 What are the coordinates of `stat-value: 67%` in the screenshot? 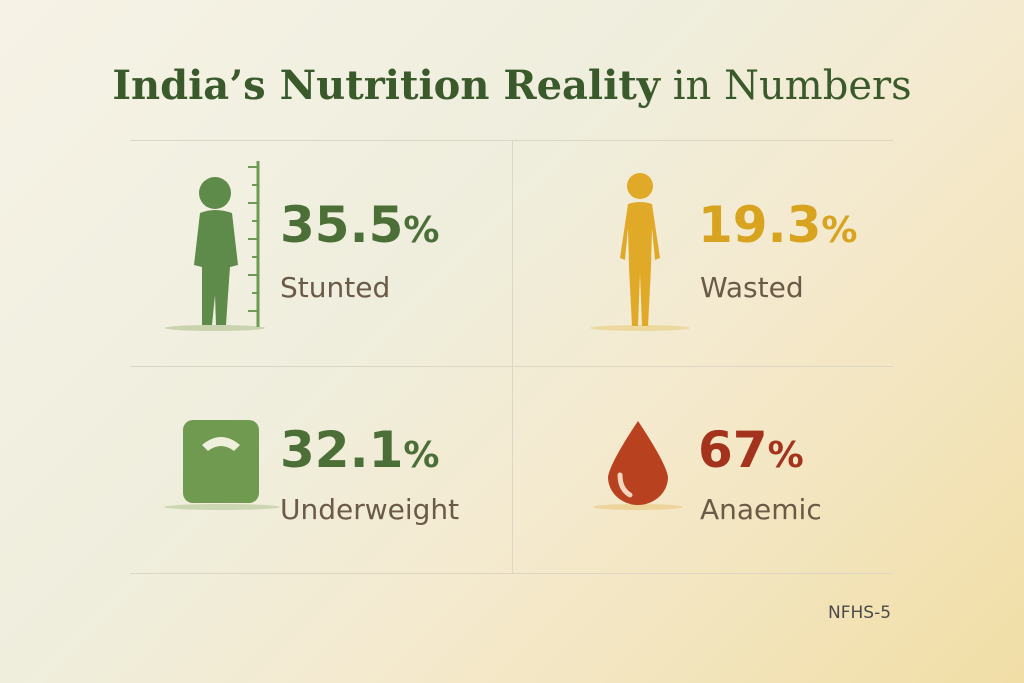 It's located at (751, 450).